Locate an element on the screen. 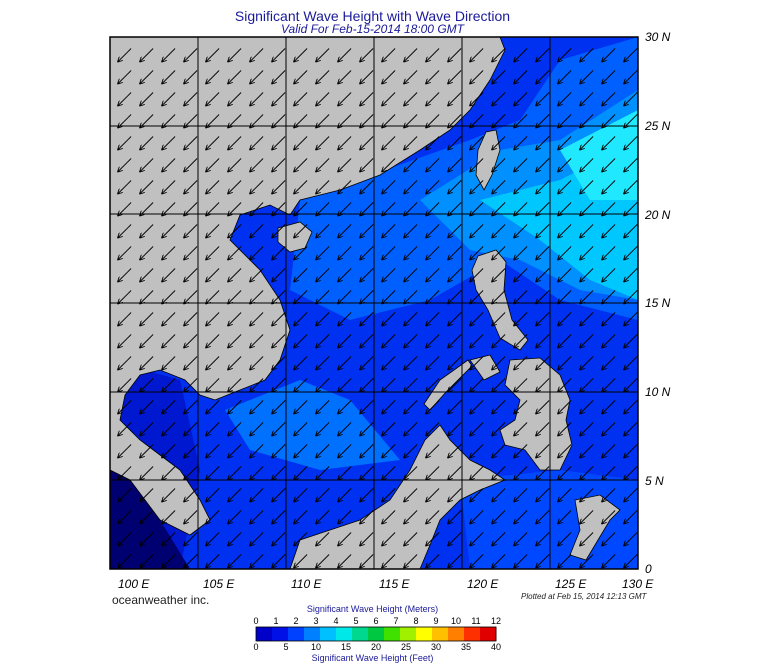 The image size is (775, 665). wave-zone-gulf is located at coordinates (312, 425).